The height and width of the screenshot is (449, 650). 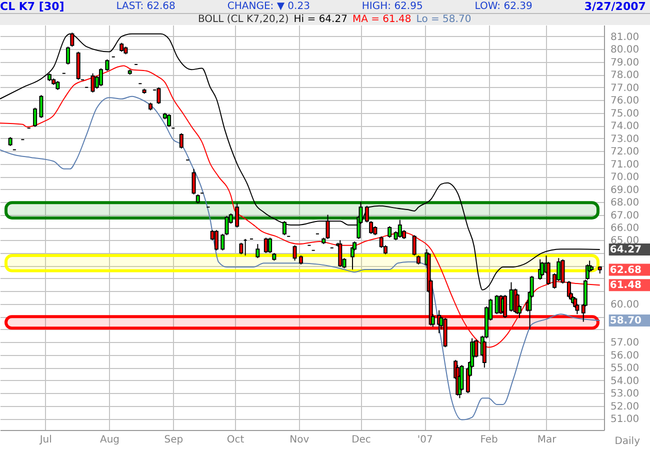 What do you see at coordinates (625, 164) in the screenshot?
I see `y-tick-label: 71.00` at bounding box center [625, 164].